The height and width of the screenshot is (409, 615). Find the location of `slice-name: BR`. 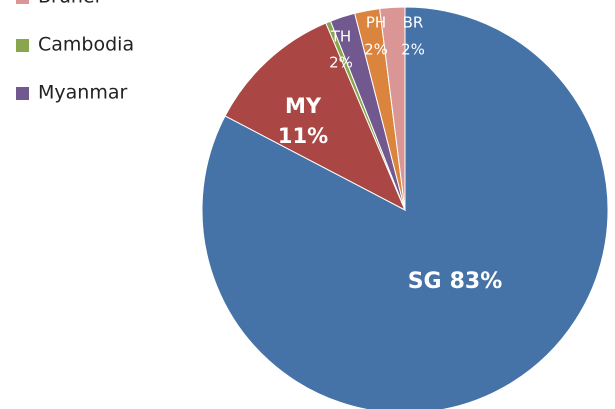

slice-name: BR is located at coordinates (413, 23).